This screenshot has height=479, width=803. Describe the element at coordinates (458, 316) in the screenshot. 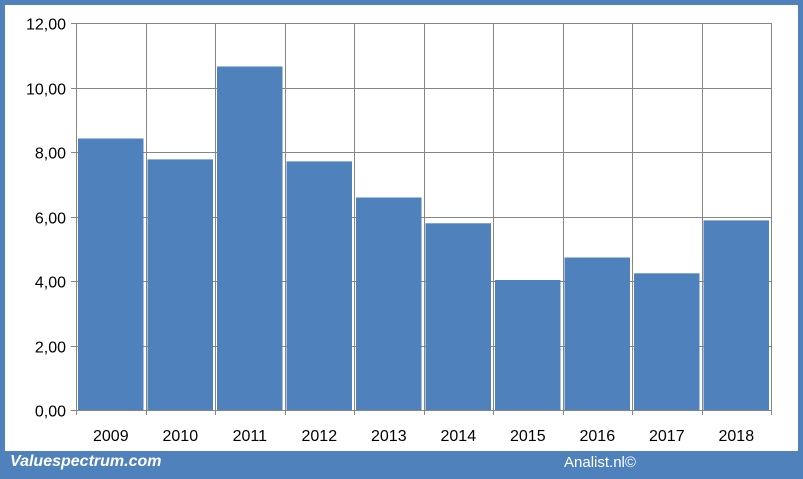

I see `bar-2014` at that location.